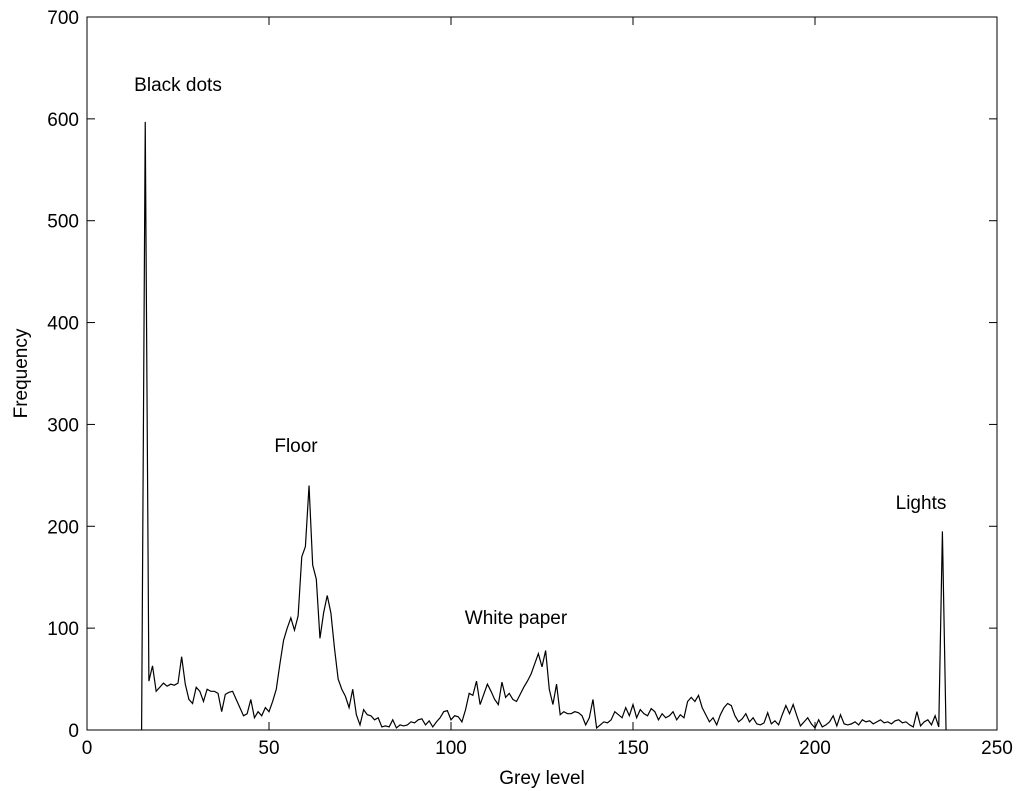 The width and height of the screenshot is (1021, 791). What do you see at coordinates (63, 527) in the screenshot?
I see `y-tick-label: 200` at bounding box center [63, 527].